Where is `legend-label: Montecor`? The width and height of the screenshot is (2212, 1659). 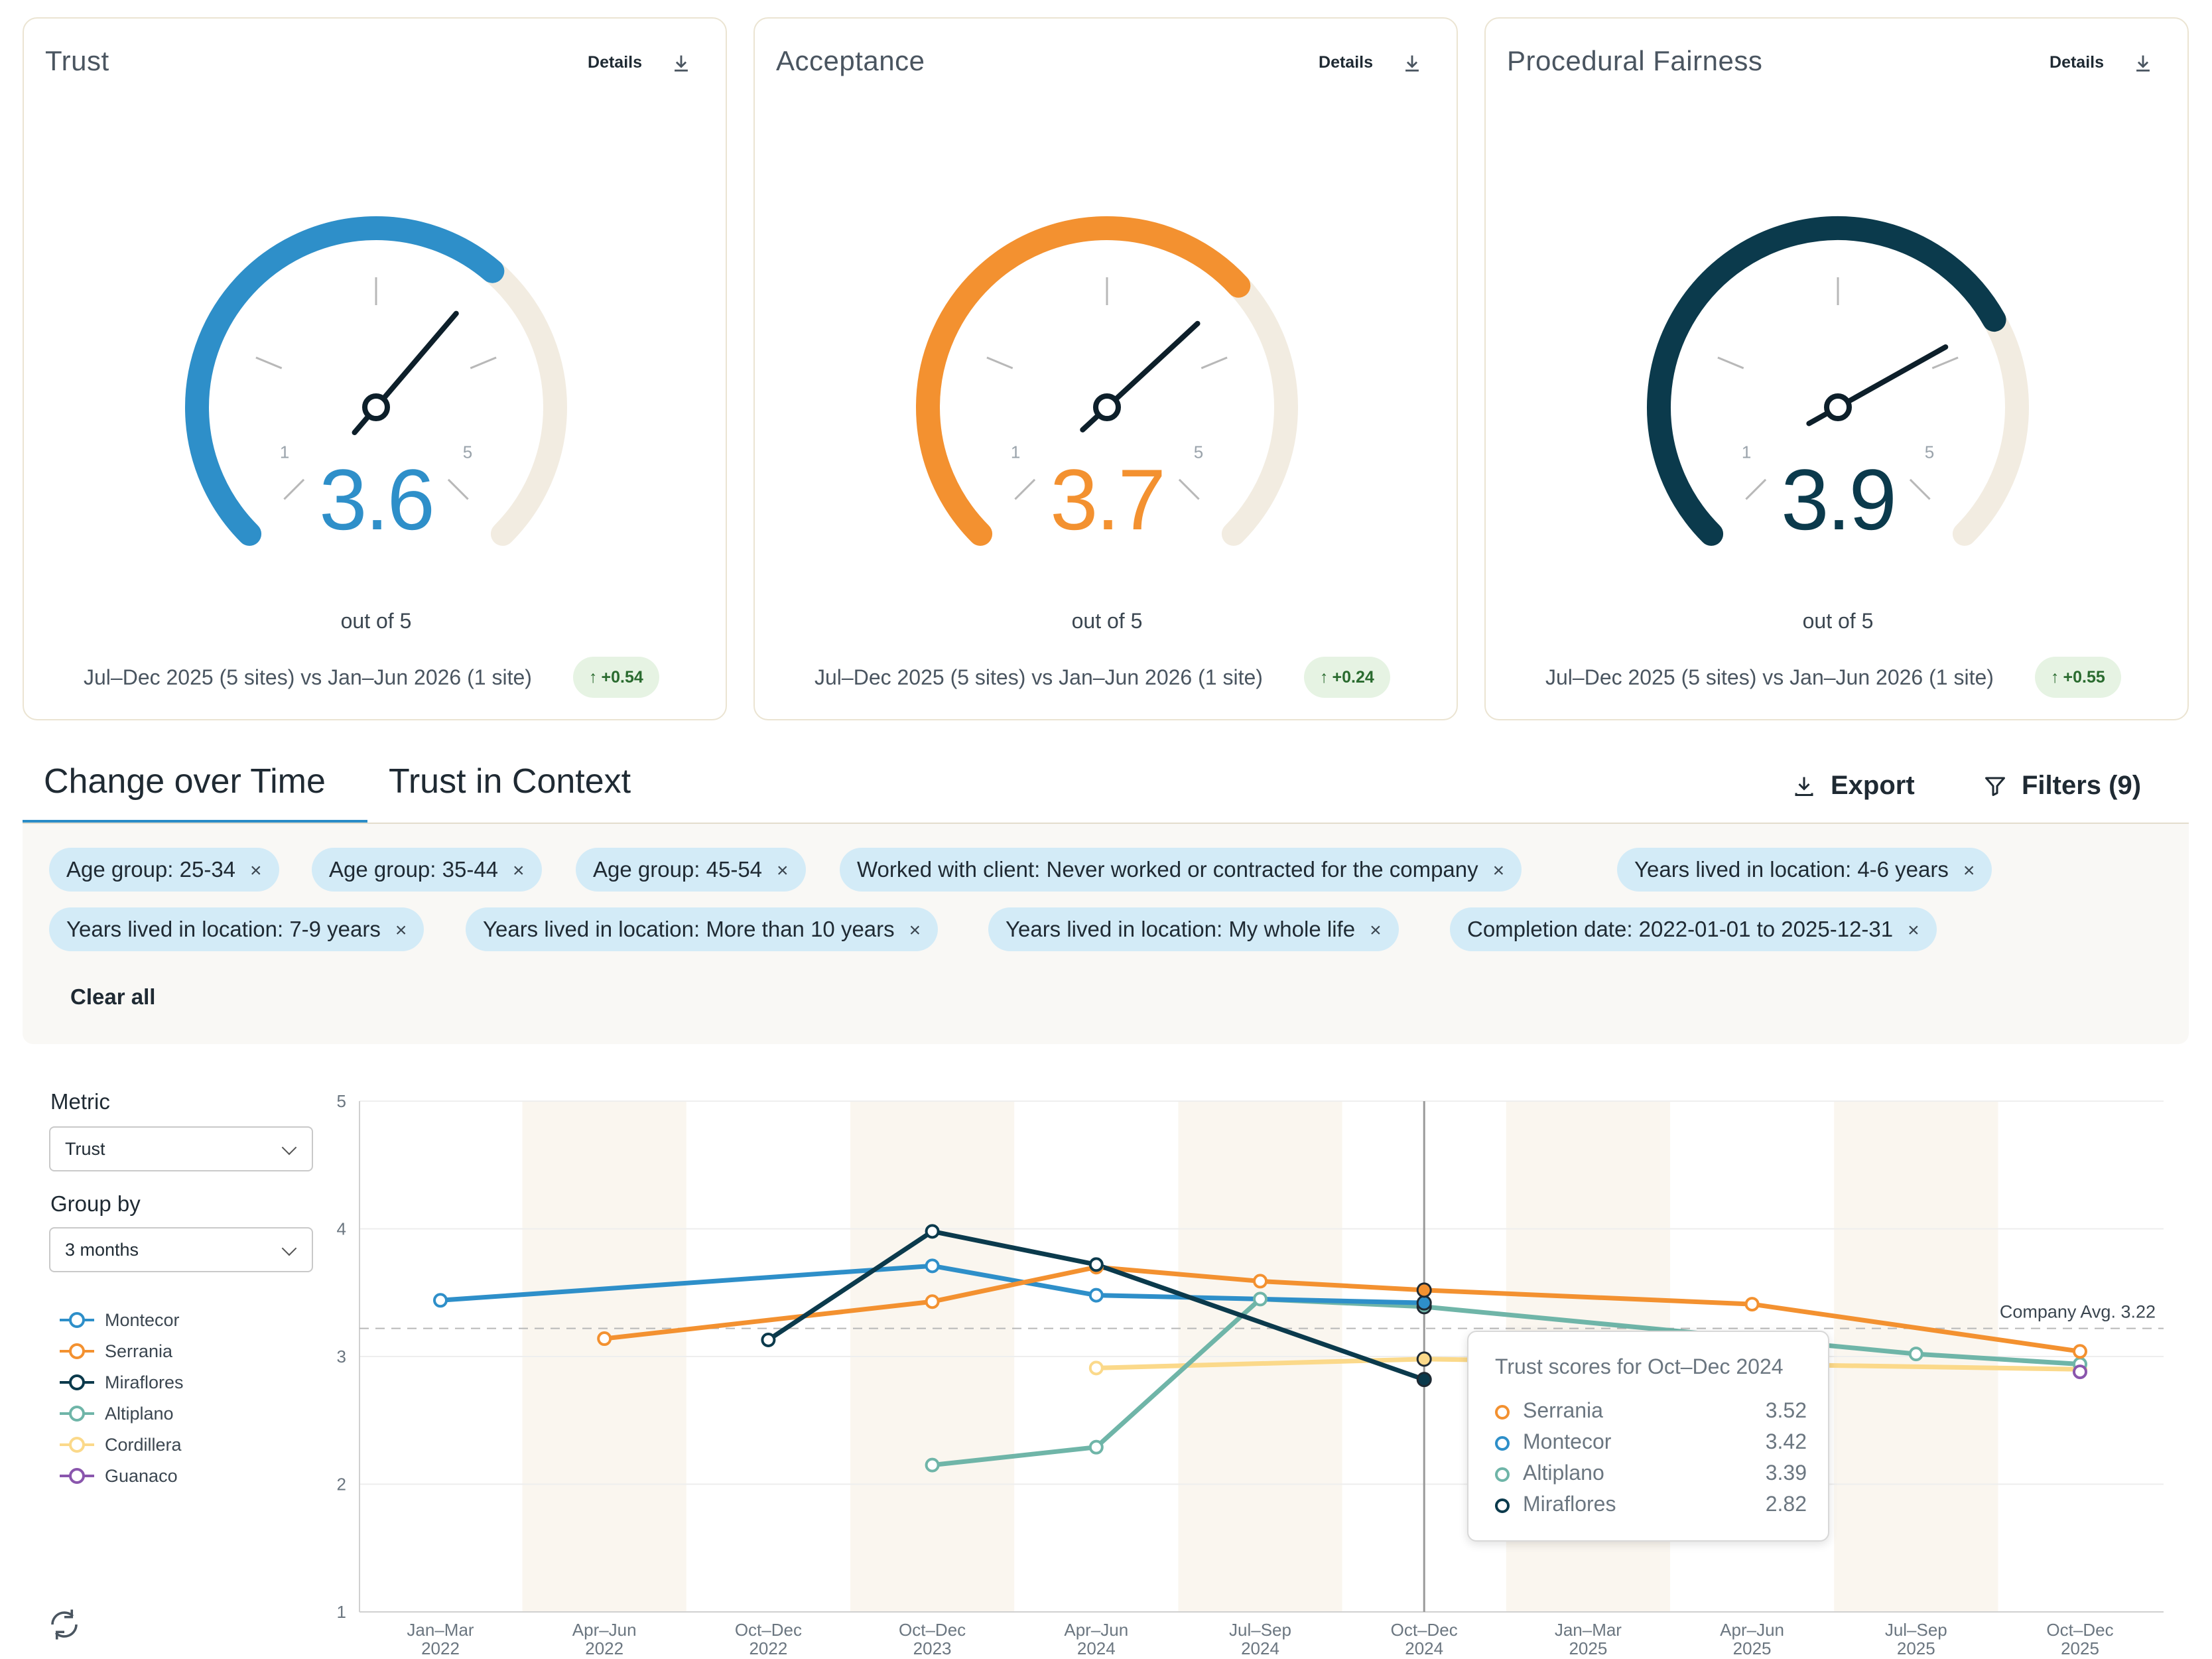
legend-label: Montecor is located at coordinates (142, 1320).